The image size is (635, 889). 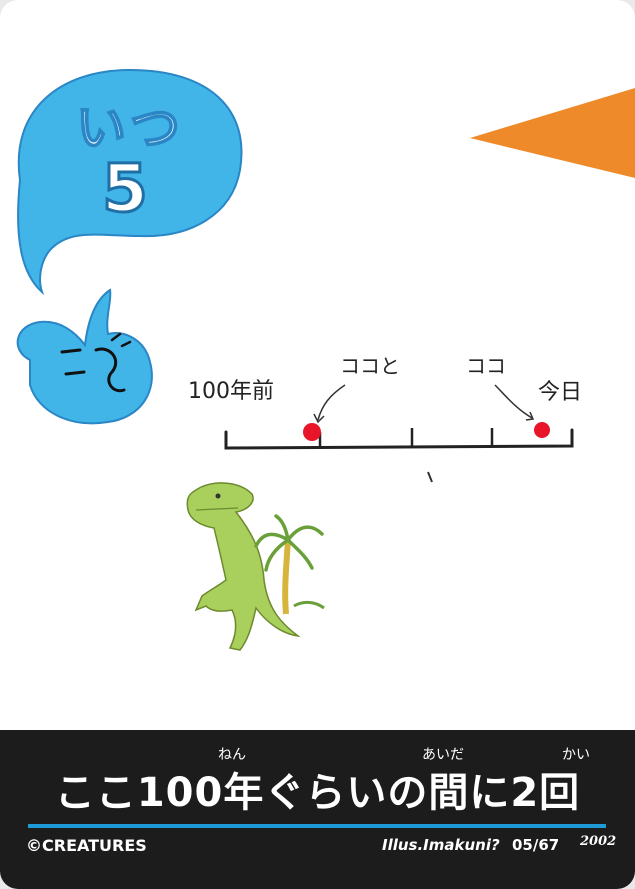 I want to click on orange-pointer-shape, so click(x=552, y=133).